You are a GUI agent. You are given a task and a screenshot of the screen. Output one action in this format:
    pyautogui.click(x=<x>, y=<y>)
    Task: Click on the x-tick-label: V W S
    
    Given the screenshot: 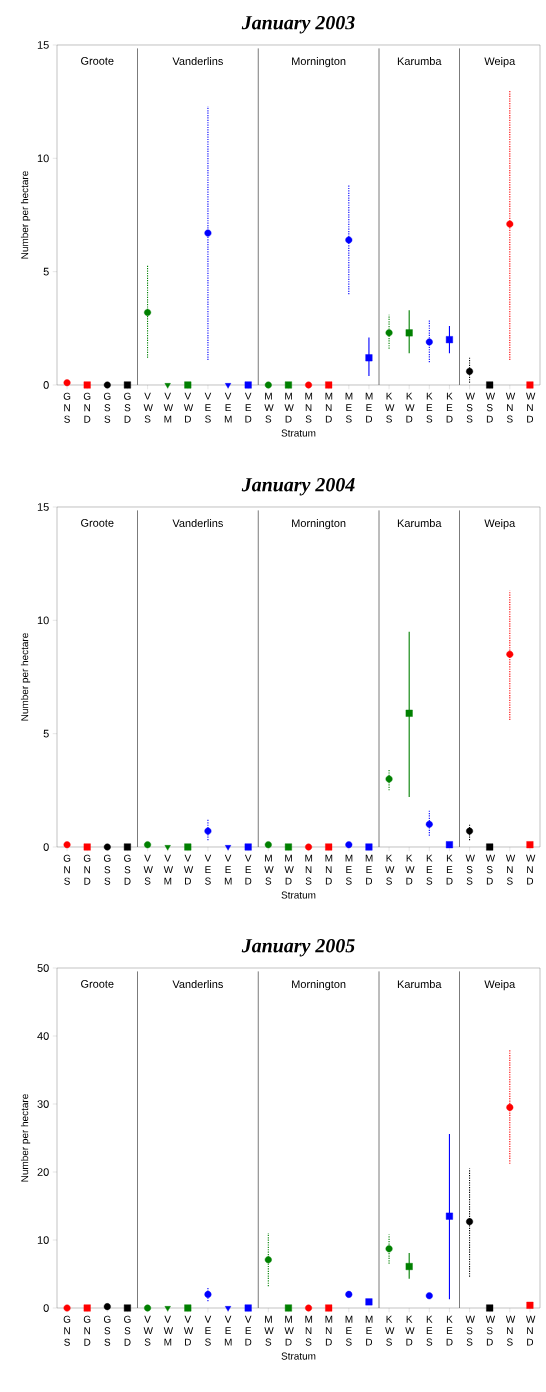 What is the action you would take?
    pyautogui.click(x=148, y=1330)
    